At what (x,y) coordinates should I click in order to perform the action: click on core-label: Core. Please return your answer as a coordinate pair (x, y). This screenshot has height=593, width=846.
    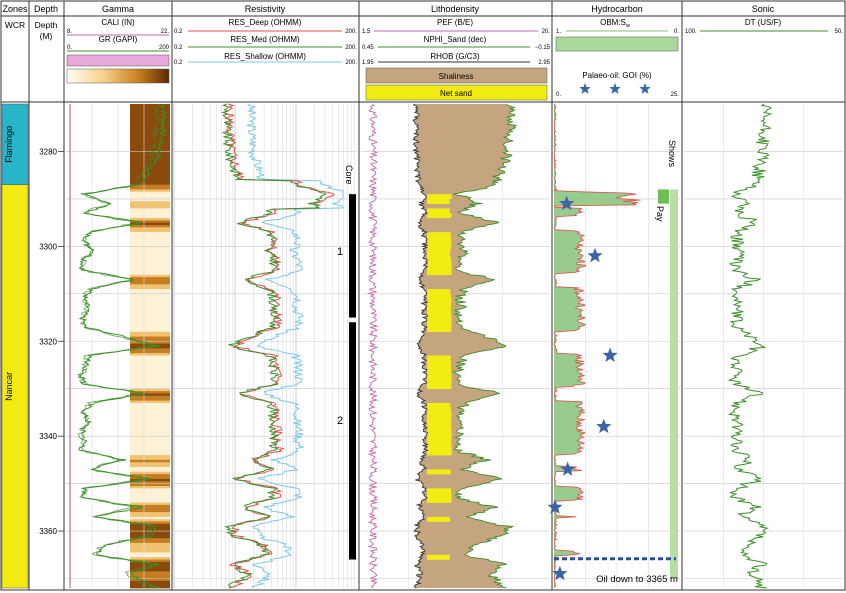
    Looking at the image, I should click on (349, 175).